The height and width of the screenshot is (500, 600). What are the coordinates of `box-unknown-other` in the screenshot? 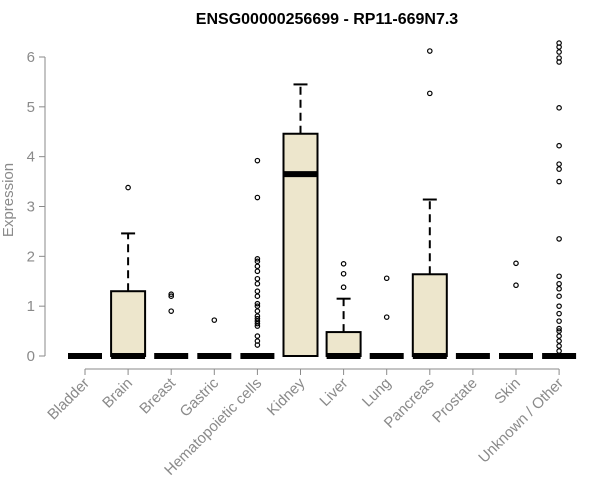 It's located at (559, 199).